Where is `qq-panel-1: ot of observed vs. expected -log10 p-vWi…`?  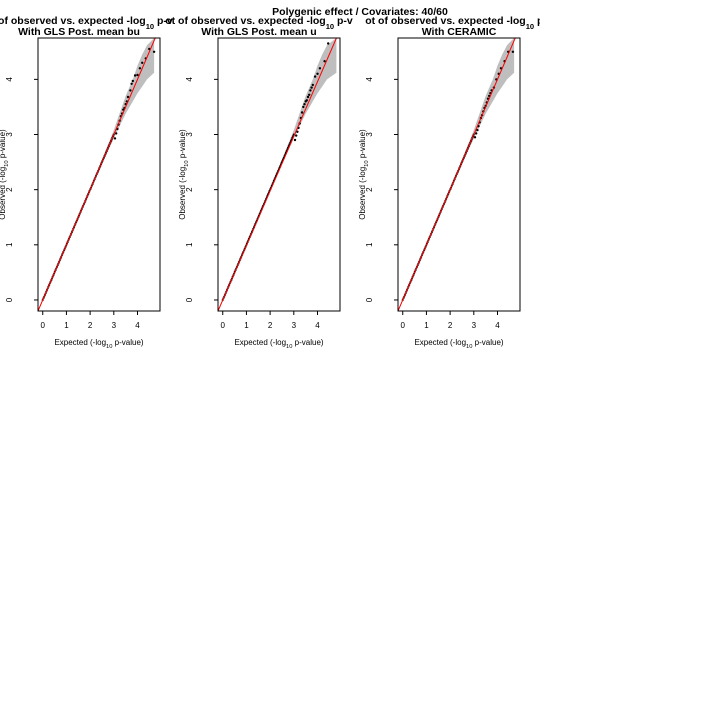 qq-panel-1: ot of observed vs. expected -log10 p-vWi… is located at coordinates (86, 182).